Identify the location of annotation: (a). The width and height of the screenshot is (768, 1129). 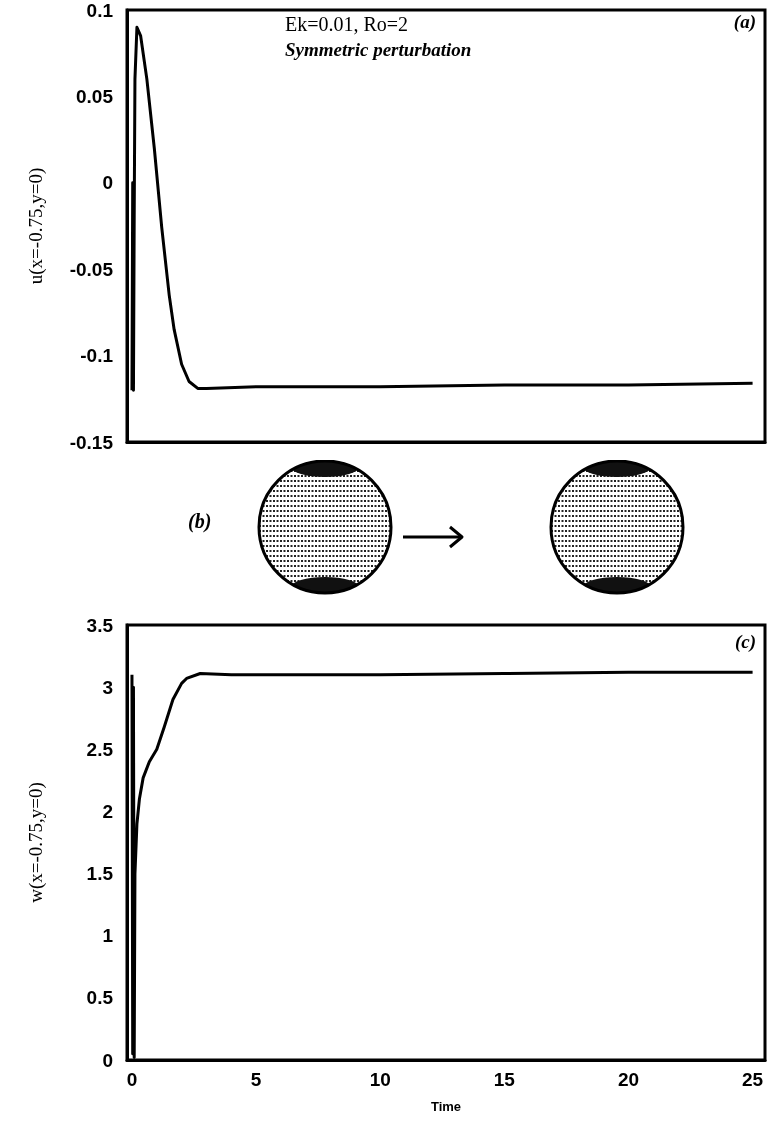
(744, 22).